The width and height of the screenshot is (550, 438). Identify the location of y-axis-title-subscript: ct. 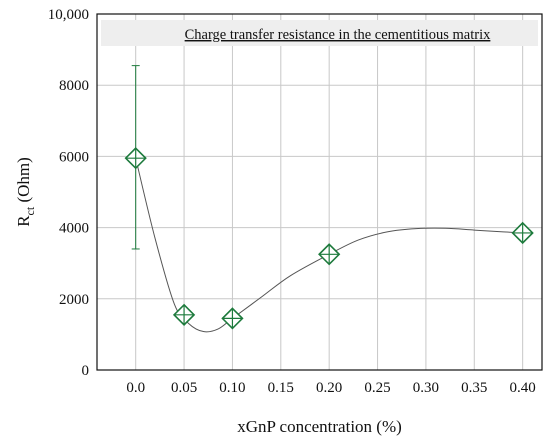
(30, 210).